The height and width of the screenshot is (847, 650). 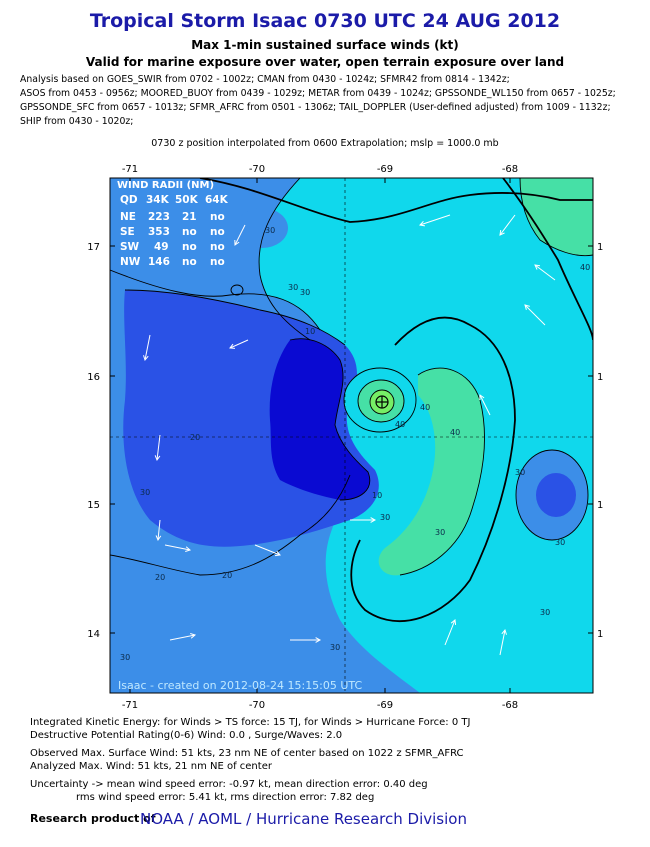 I want to click on wind-radii-cell: NW, so click(x=130, y=262).